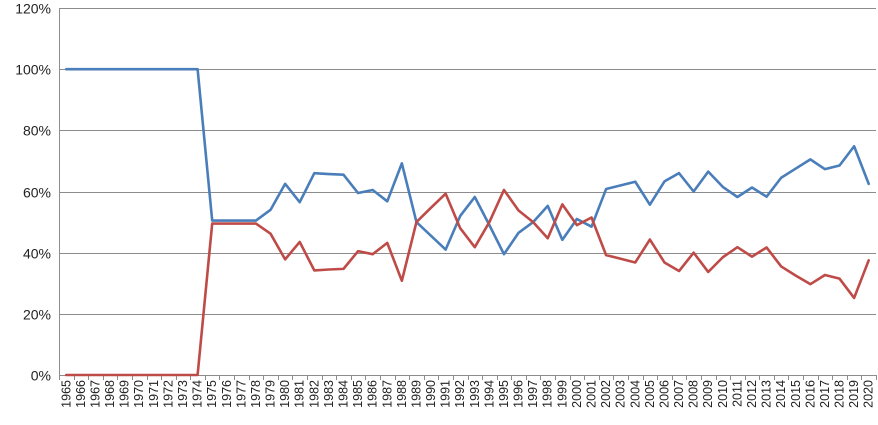  What do you see at coordinates (373, 394) in the screenshot?
I see `x-tick-label: 1986` at bounding box center [373, 394].